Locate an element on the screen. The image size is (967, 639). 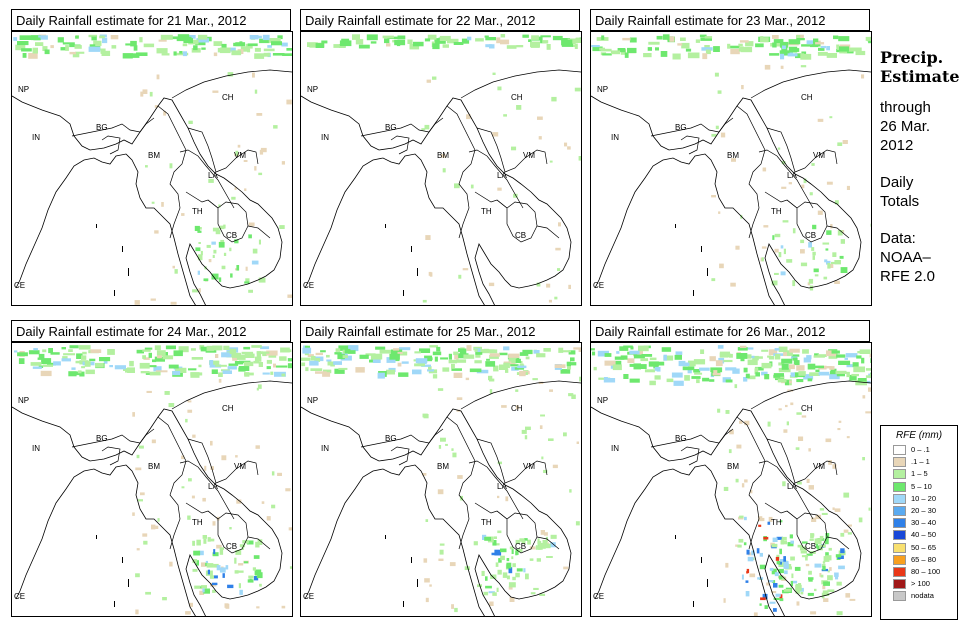
legend-swatch is located at coordinates (899, 498).